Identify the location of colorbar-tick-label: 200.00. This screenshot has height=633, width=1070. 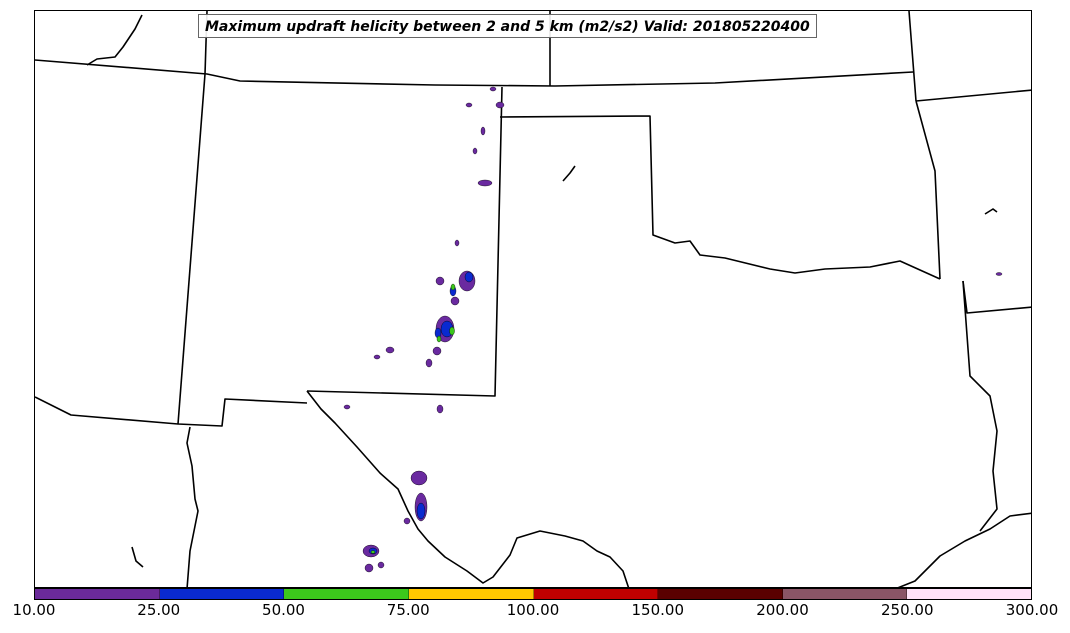
(782, 610).